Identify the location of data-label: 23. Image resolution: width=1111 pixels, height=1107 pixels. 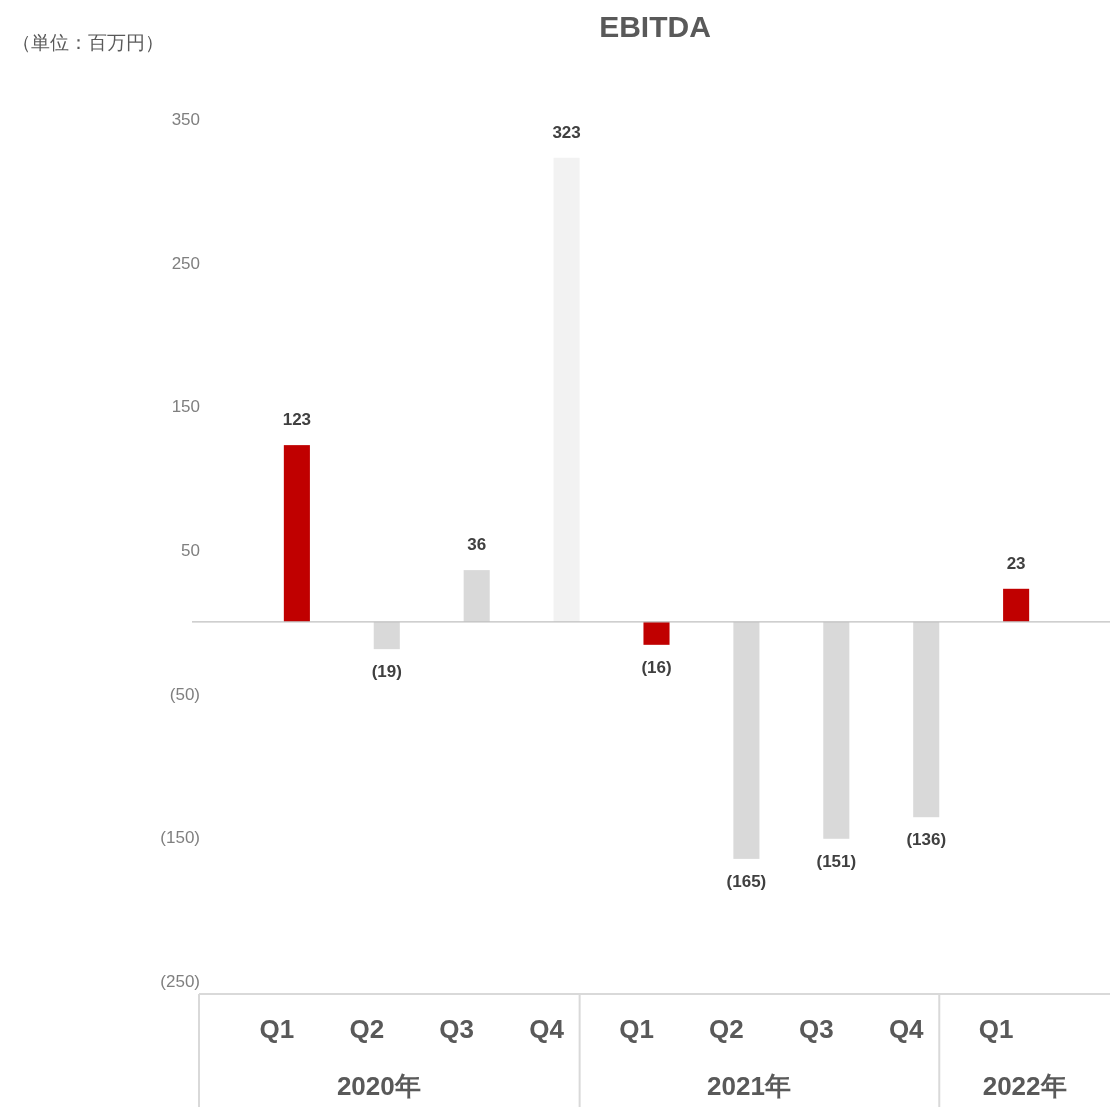
(1016, 563).